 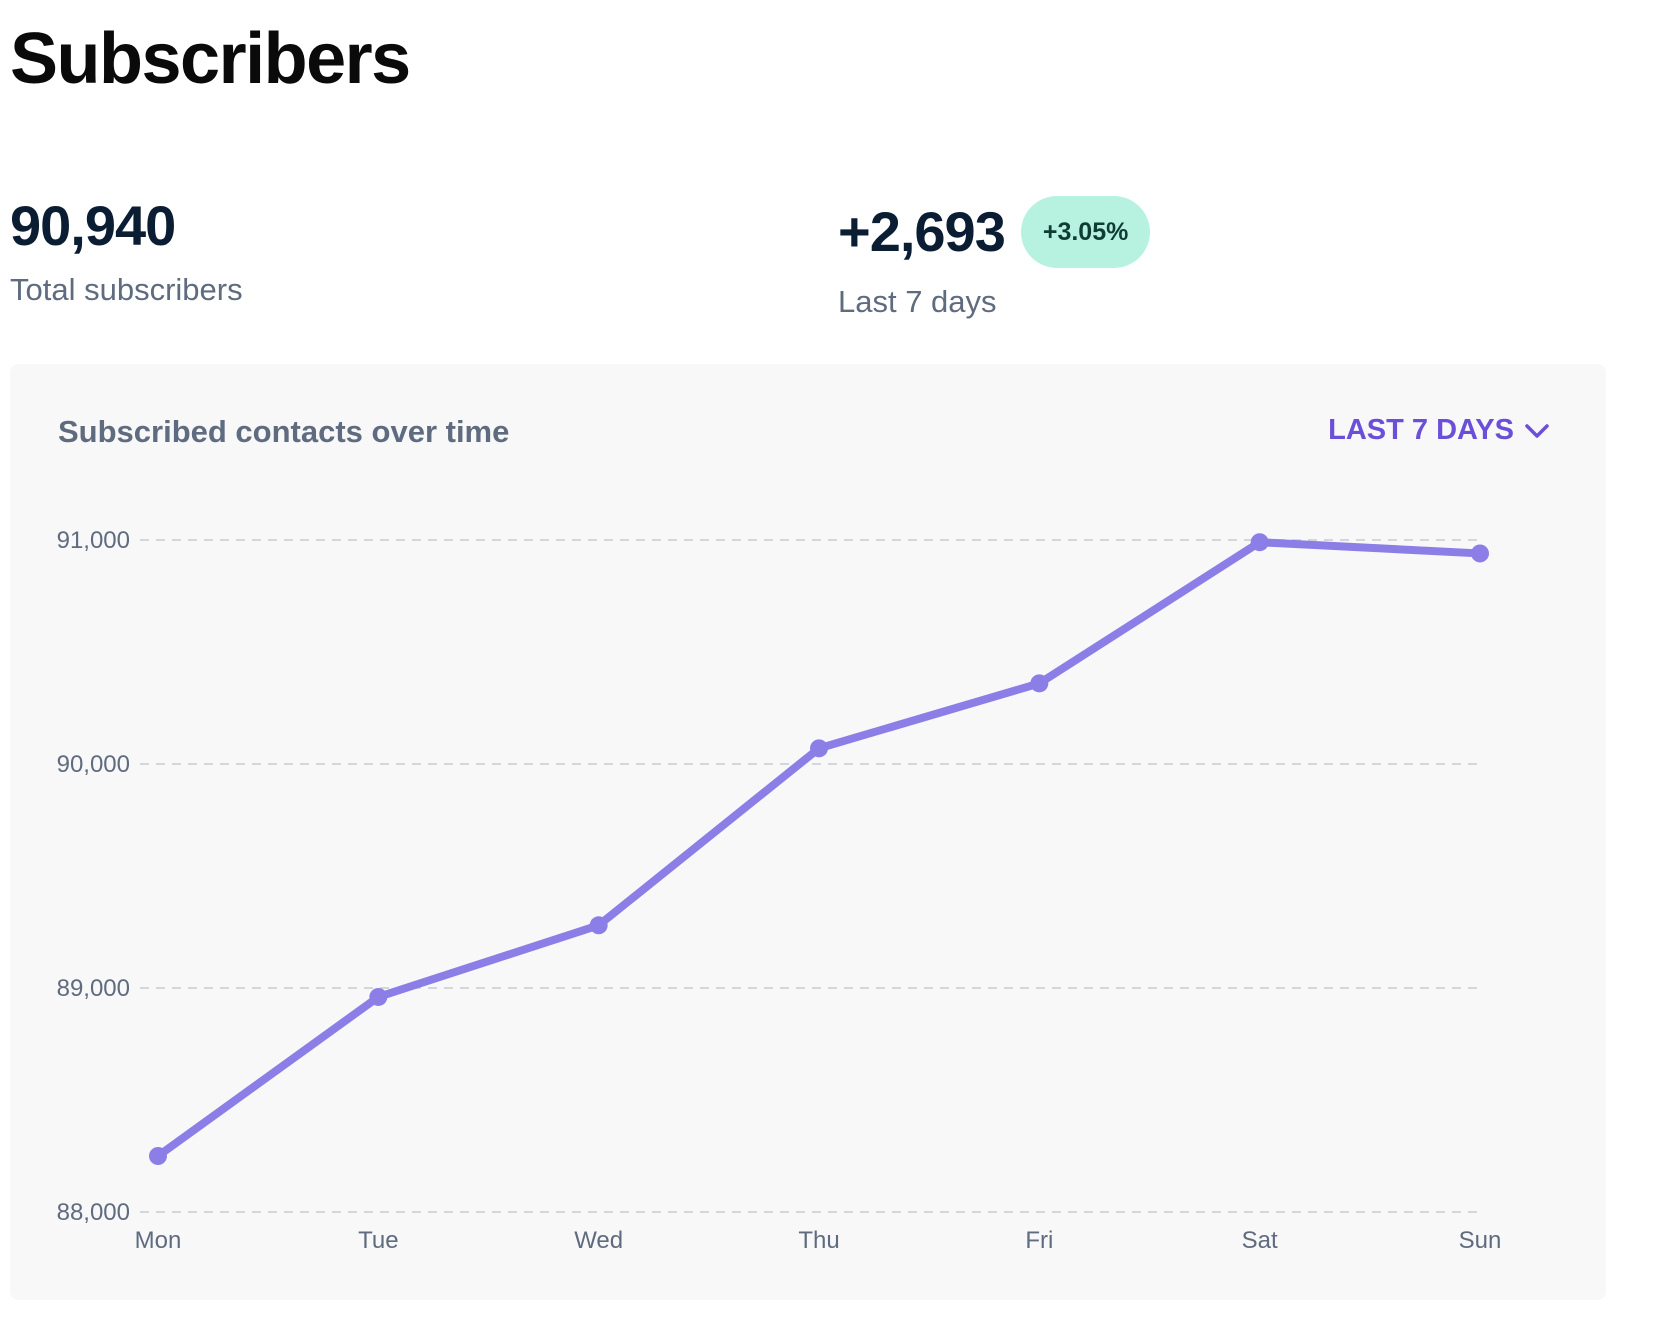 I want to click on y-tick-label: 88,000, so click(x=93, y=1212).